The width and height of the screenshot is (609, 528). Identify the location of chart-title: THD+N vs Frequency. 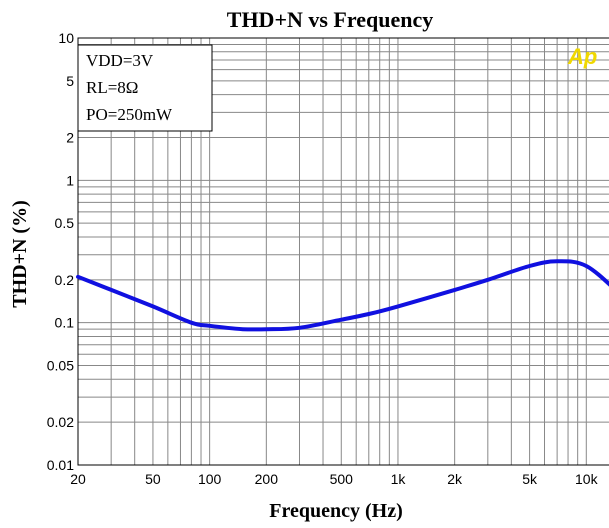
(330, 19).